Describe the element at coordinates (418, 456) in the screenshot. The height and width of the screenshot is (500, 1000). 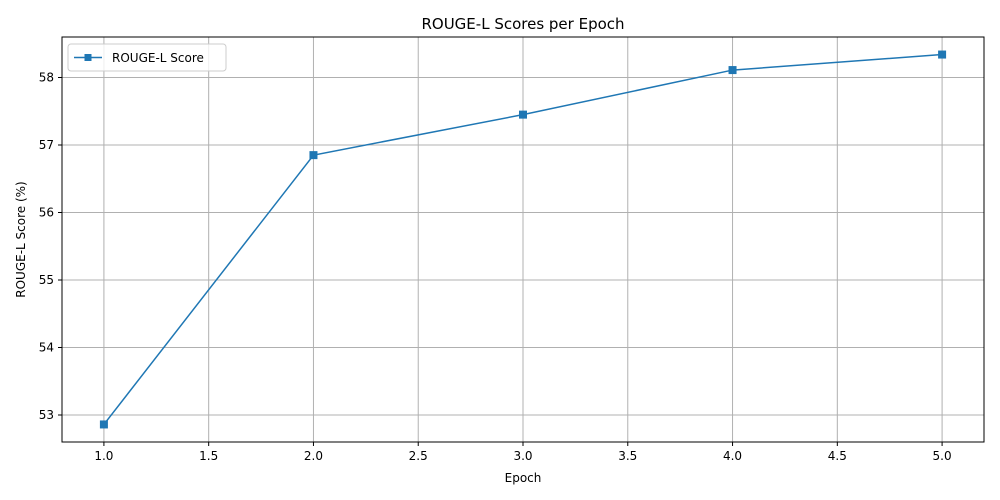
I see `x-tick-label: 2.5` at that location.